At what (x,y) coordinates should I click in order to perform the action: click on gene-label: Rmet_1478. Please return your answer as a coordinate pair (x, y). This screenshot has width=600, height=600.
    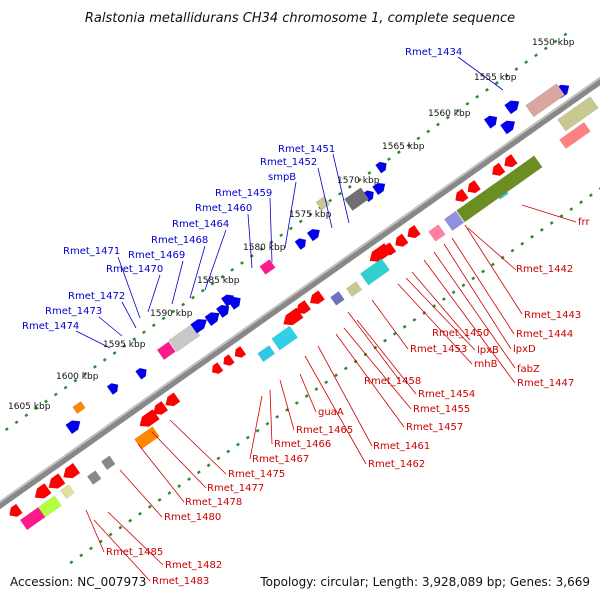
    Looking at the image, I should click on (213, 502).